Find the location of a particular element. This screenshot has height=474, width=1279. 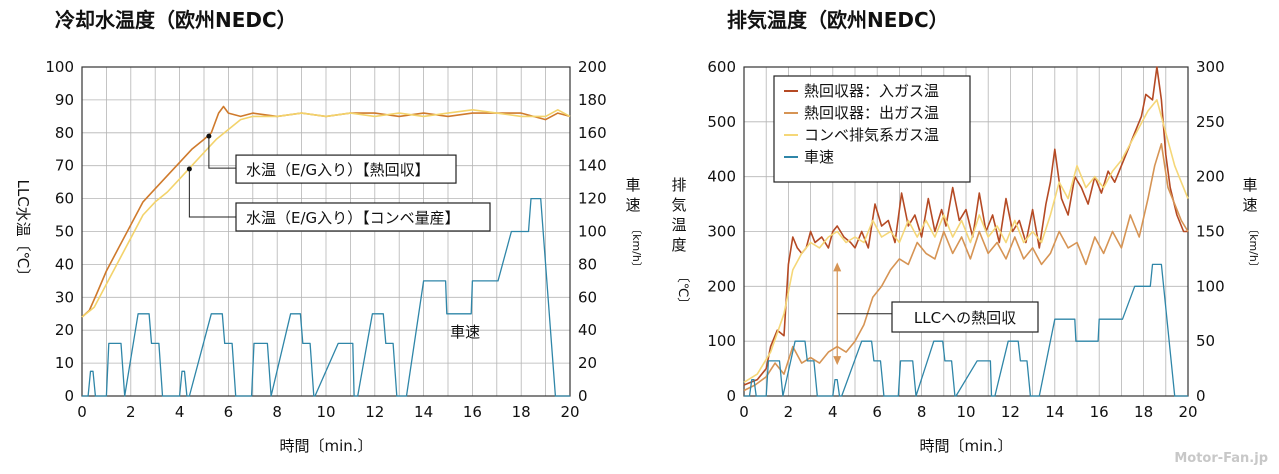

y-tick-label: 300 is located at coordinates (721, 232).